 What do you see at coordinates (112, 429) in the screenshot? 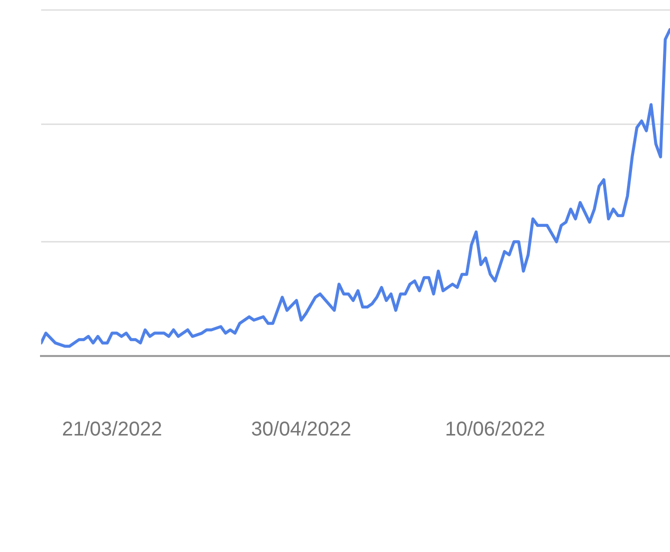
I see `x-tick-label: 21/03/2022` at bounding box center [112, 429].